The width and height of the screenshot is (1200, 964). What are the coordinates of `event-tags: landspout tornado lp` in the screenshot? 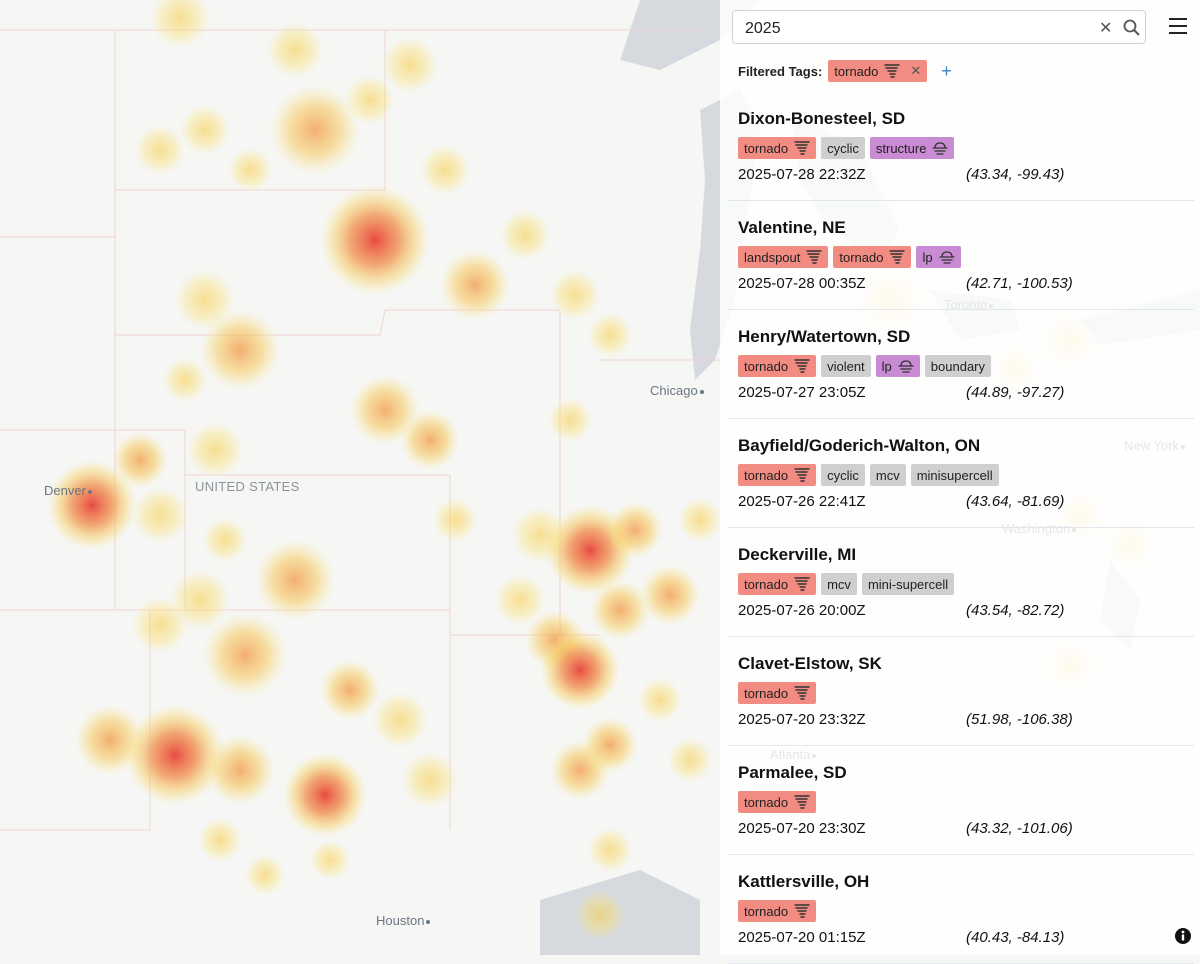 It's located at (849, 257).